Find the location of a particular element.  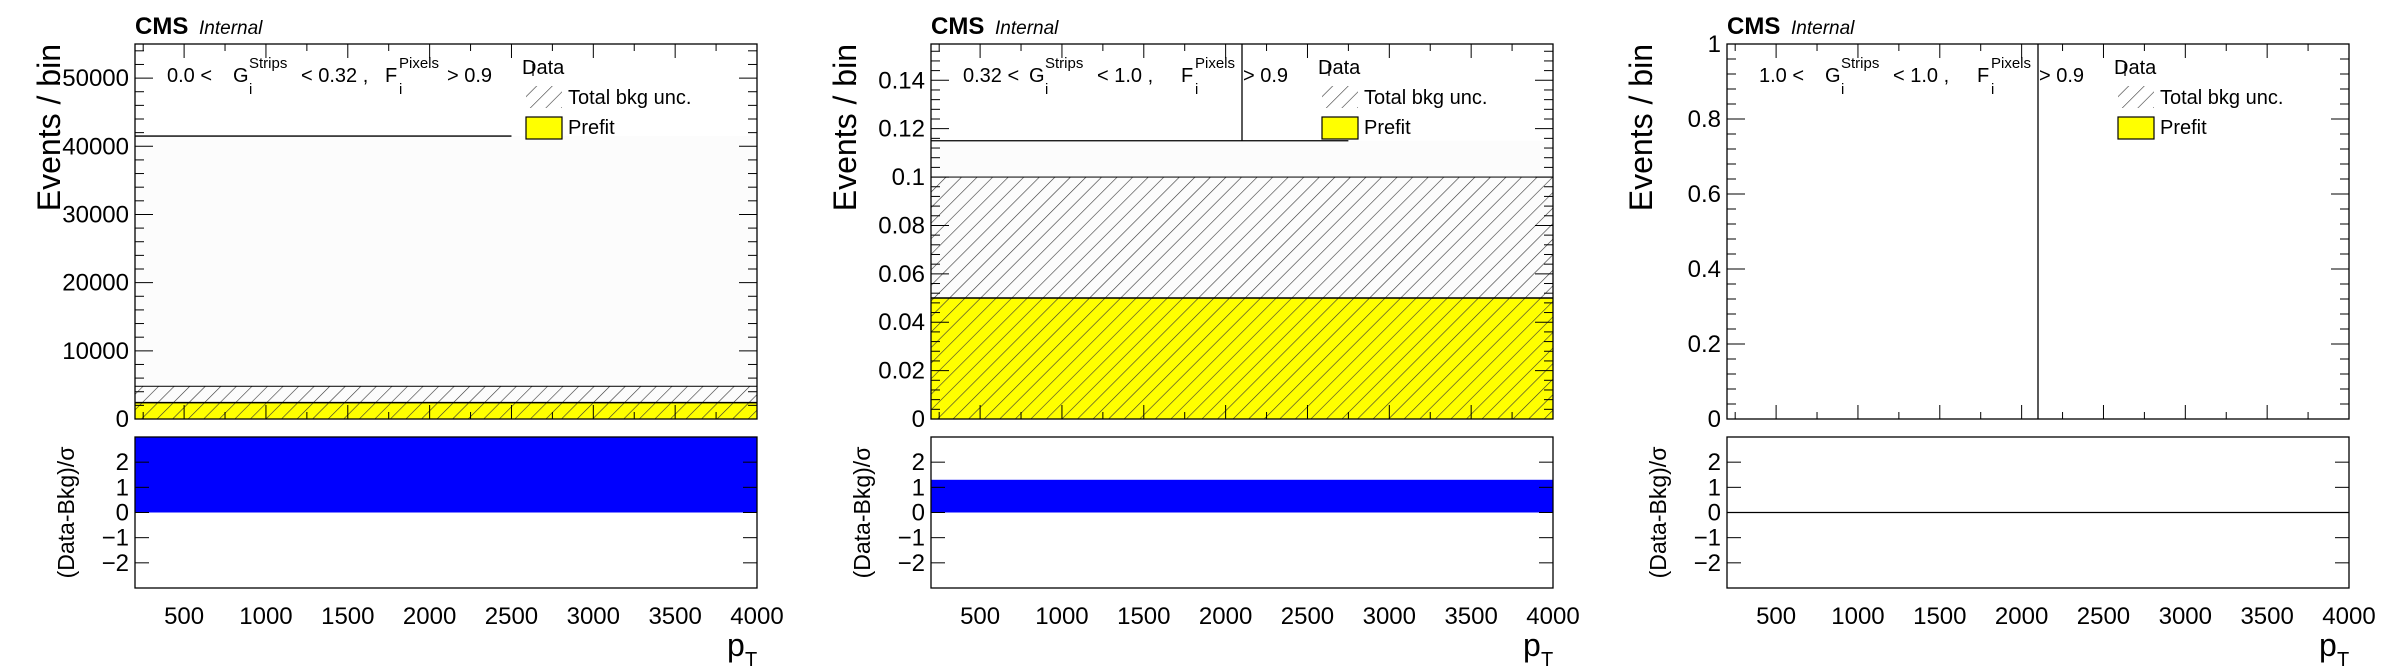

y-tick-label: 0.1 is located at coordinates (908, 177).